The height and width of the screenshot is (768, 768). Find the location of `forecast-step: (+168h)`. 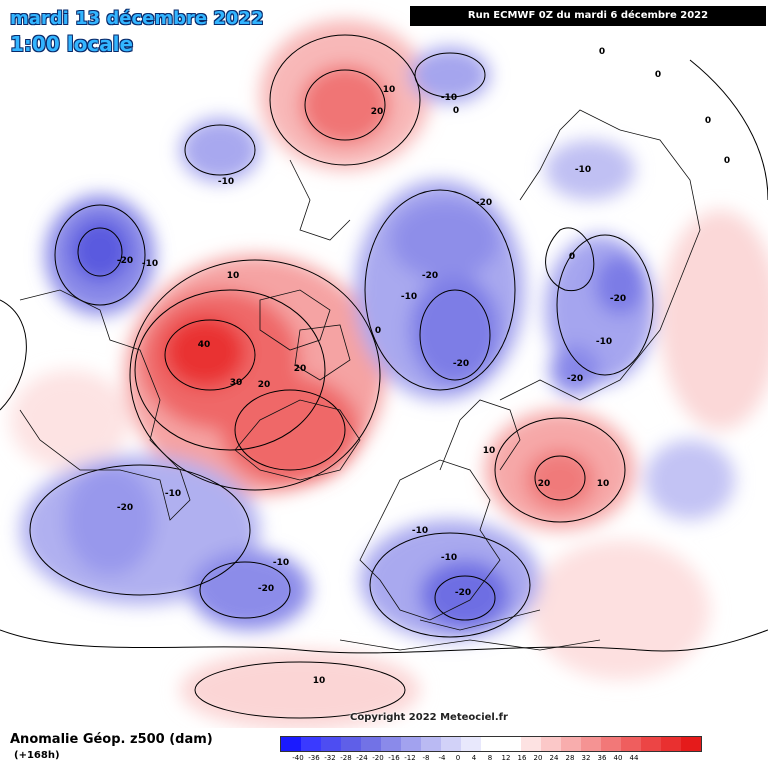

forecast-step: (+168h) is located at coordinates (37, 755).